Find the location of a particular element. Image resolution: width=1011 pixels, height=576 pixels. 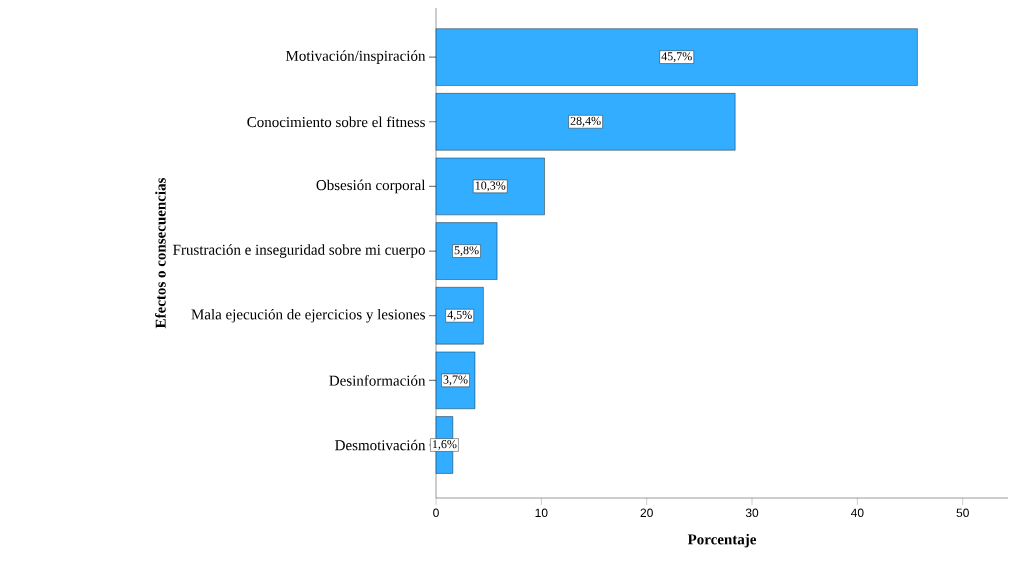

x-tick-label: 50 is located at coordinates (962, 513).